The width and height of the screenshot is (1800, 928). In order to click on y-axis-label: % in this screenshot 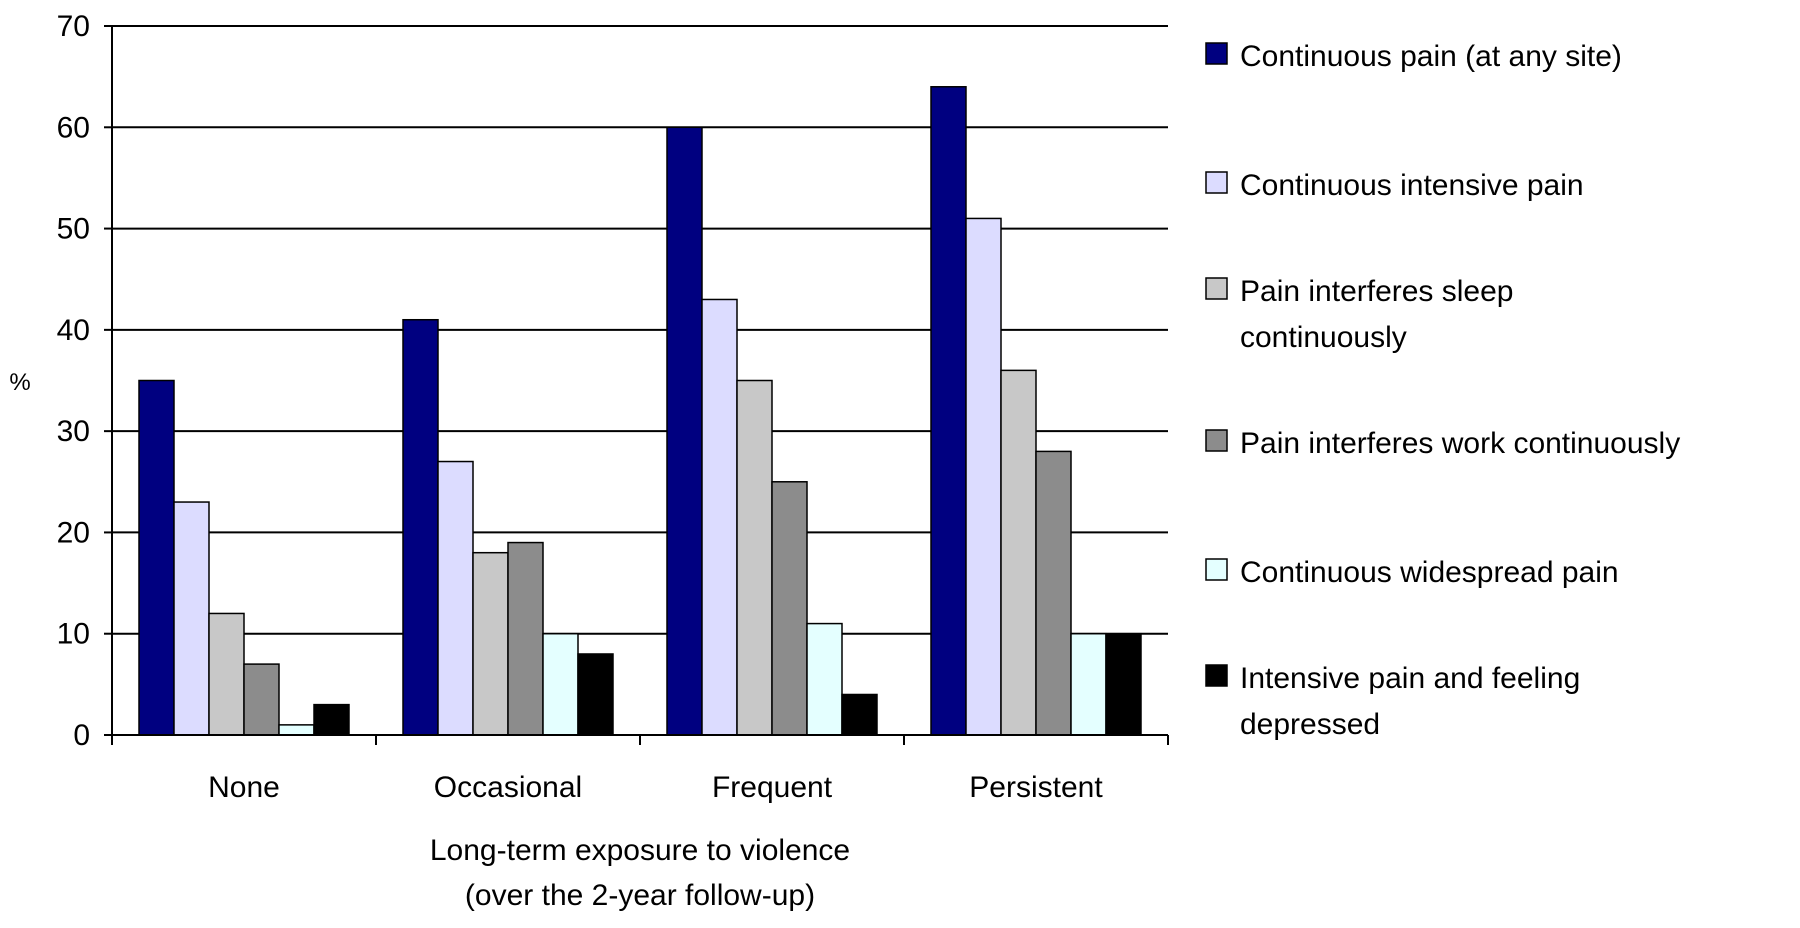, I will do `click(19, 382)`.